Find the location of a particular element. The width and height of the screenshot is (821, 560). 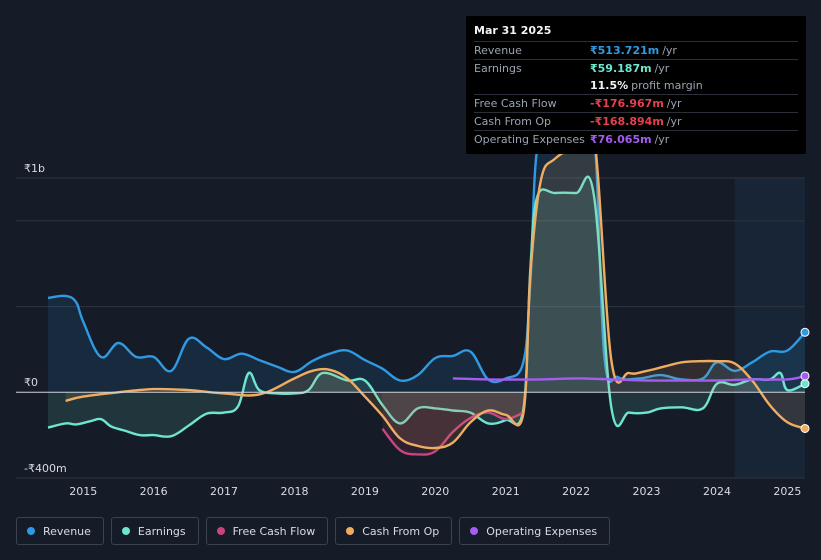

endpoint-markers is located at coordinates (805, 380).